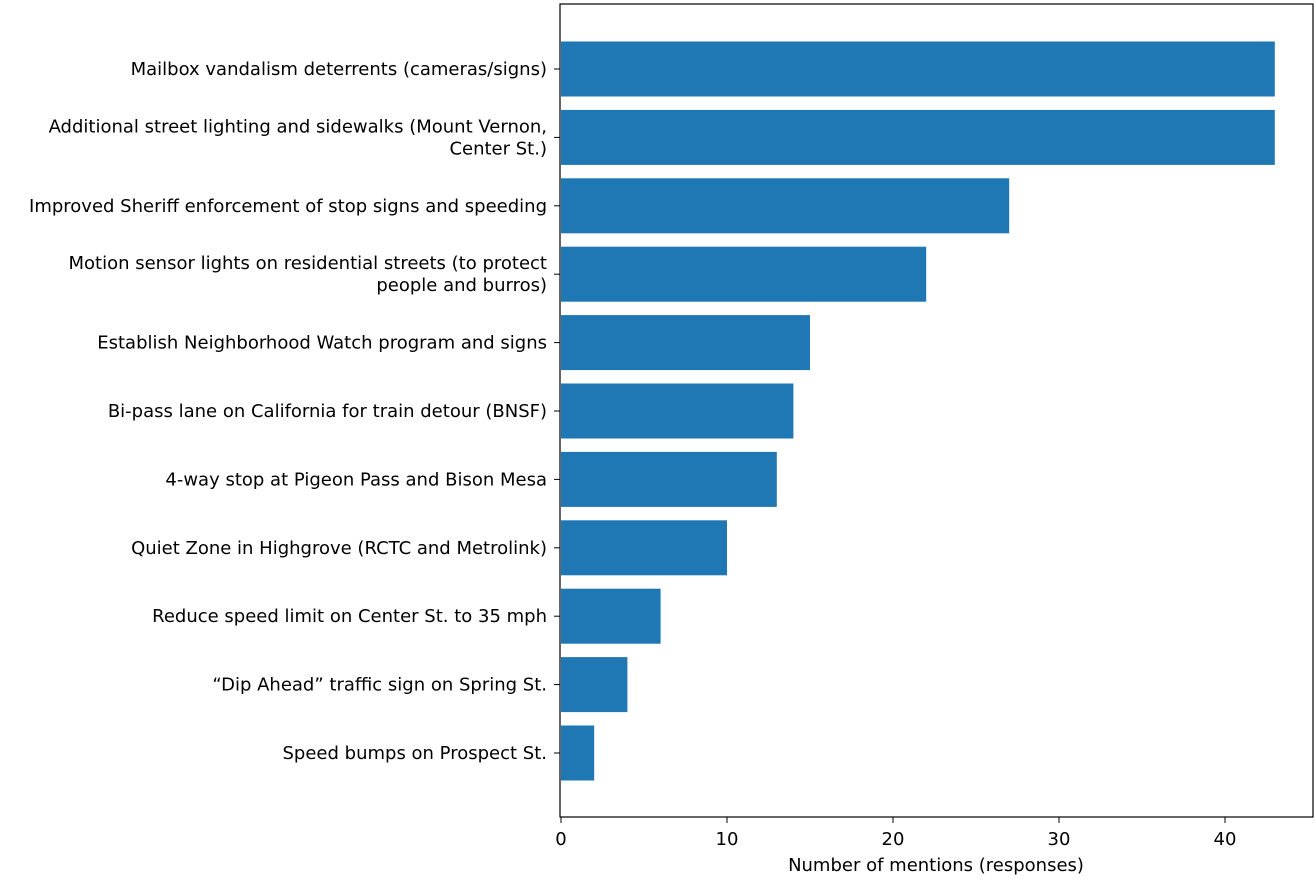 The width and height of the screenshot is (1315, 879). I want to click on category-label-line: “Dip Ahead” traffic sign on Spring St., so click(379, 685).